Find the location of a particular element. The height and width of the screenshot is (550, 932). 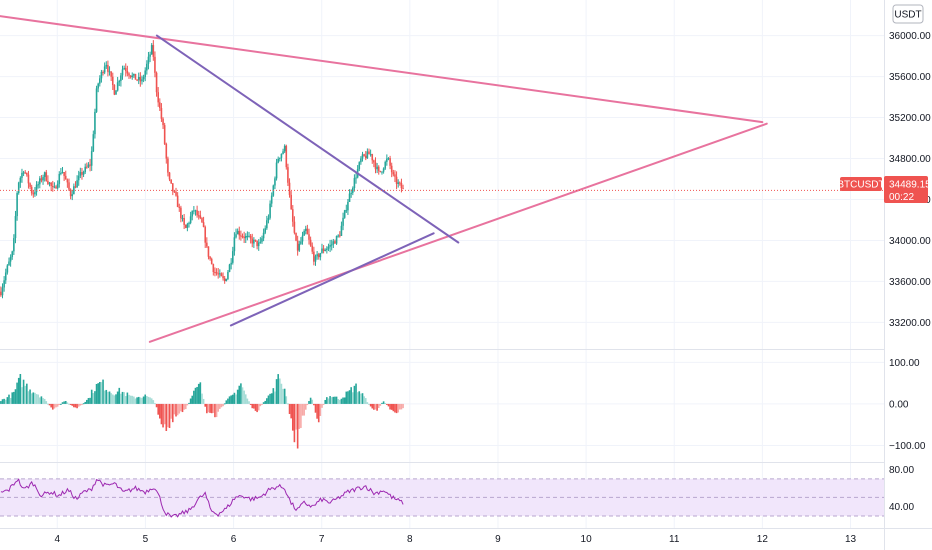

trendline-inner-lower is located at coordinates (332, 279).